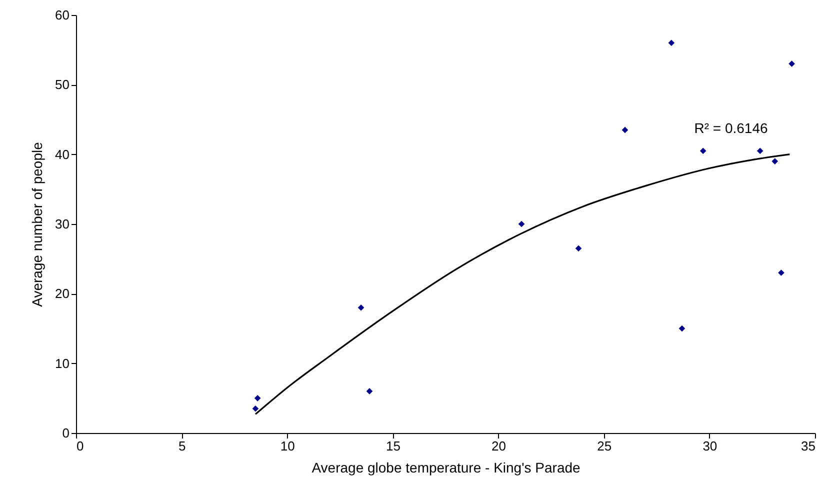 This screenshot has width=823, height=499. What do you see at coordinates (66, 433) in the screenshot?
I see `y-tick-label: 0` at bounding box center [66, 433].